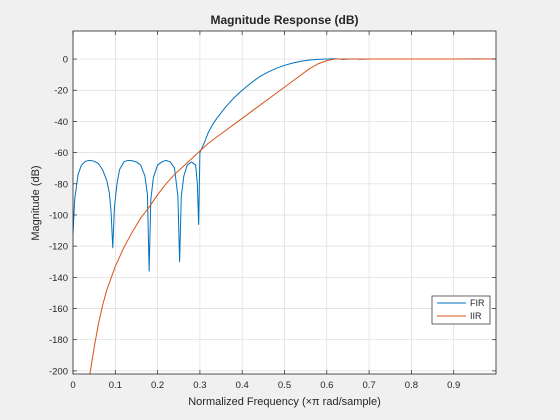  What do you see at coordinates (242, 385) in the screenshot?
I see `x-tick-label: 0.4` at bounding box center [242, 385].